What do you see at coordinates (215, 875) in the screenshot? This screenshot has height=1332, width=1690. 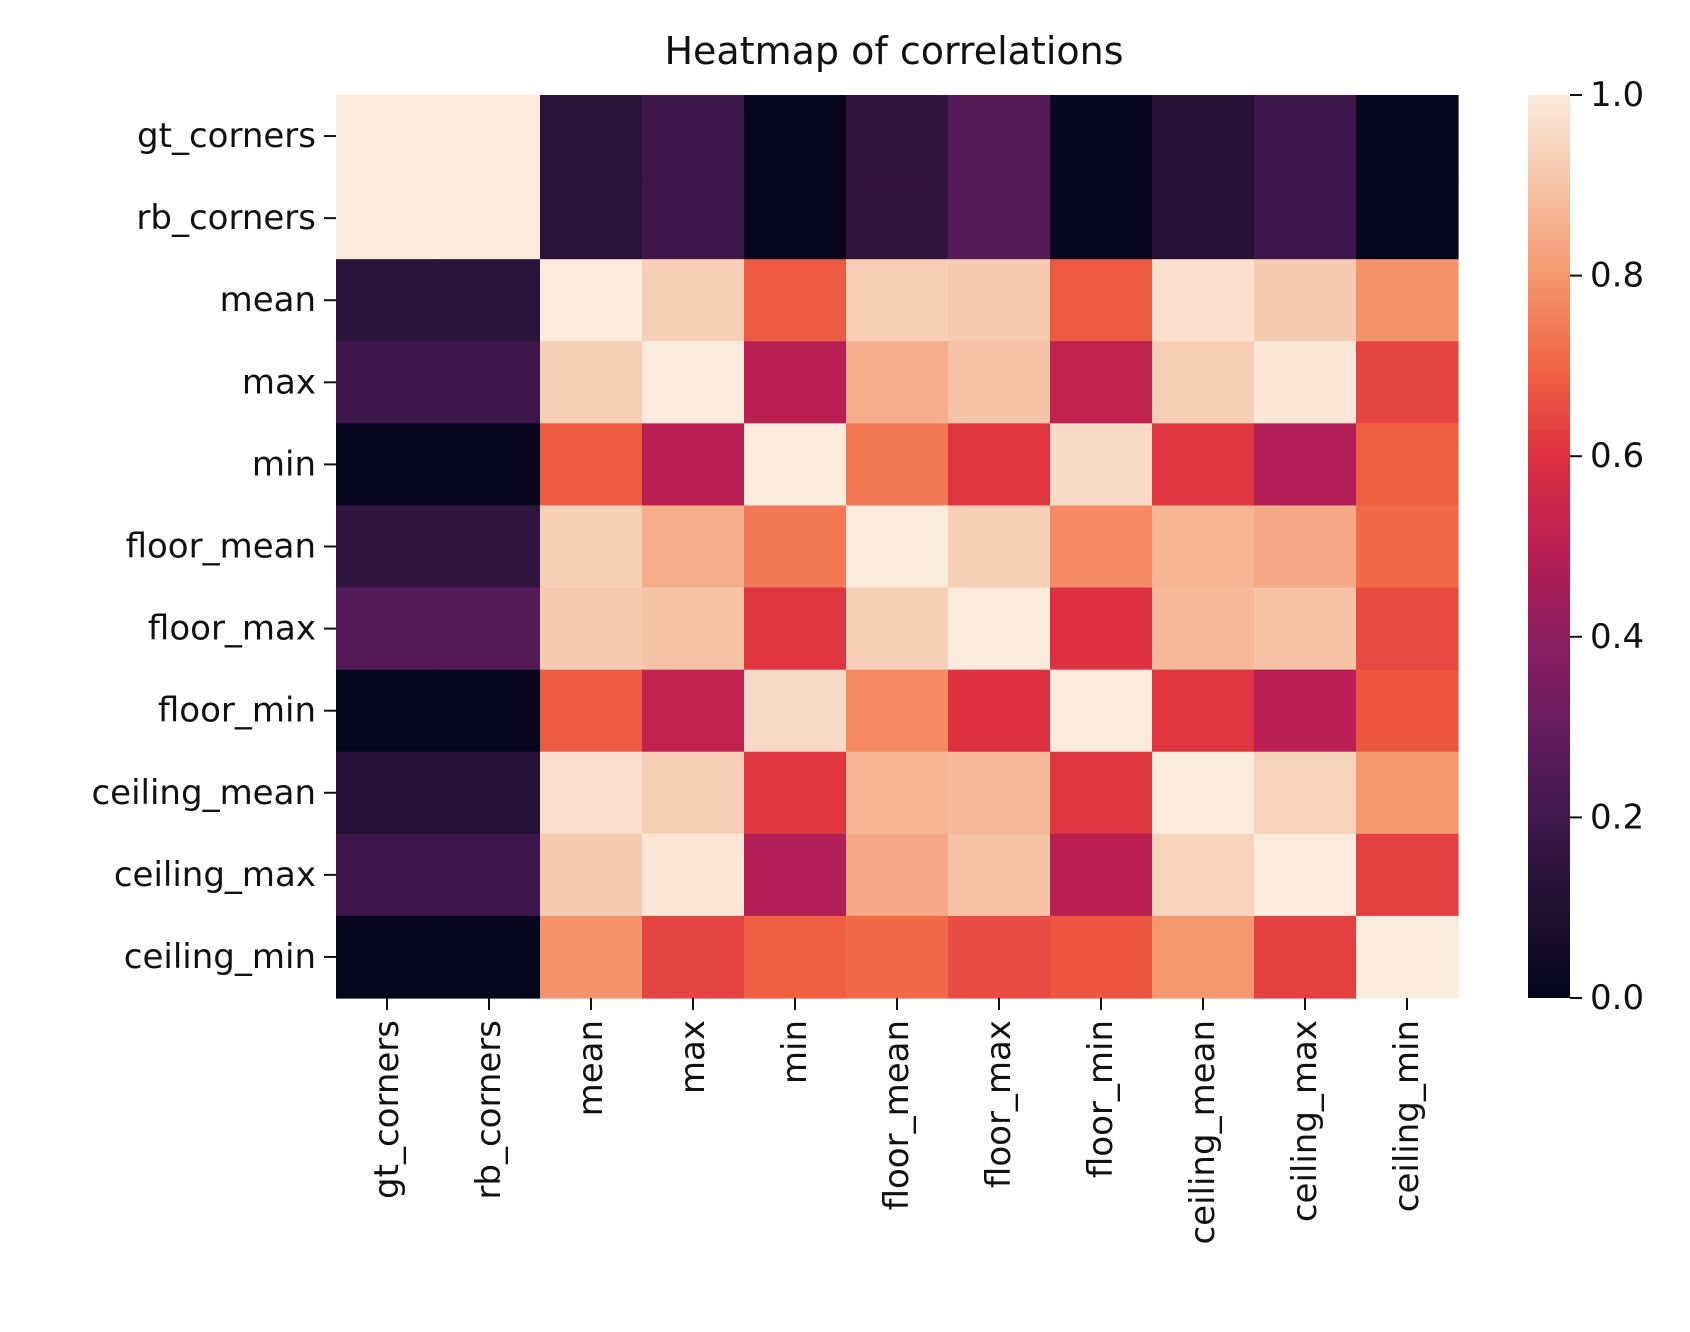 I see `y-tick-label: ceiling_max` at bounding box center [215, 875].